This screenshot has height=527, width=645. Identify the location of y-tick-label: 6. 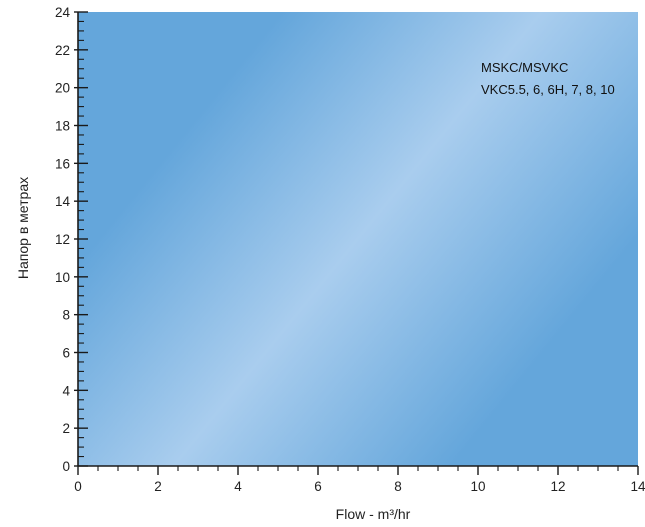
(66, 353).